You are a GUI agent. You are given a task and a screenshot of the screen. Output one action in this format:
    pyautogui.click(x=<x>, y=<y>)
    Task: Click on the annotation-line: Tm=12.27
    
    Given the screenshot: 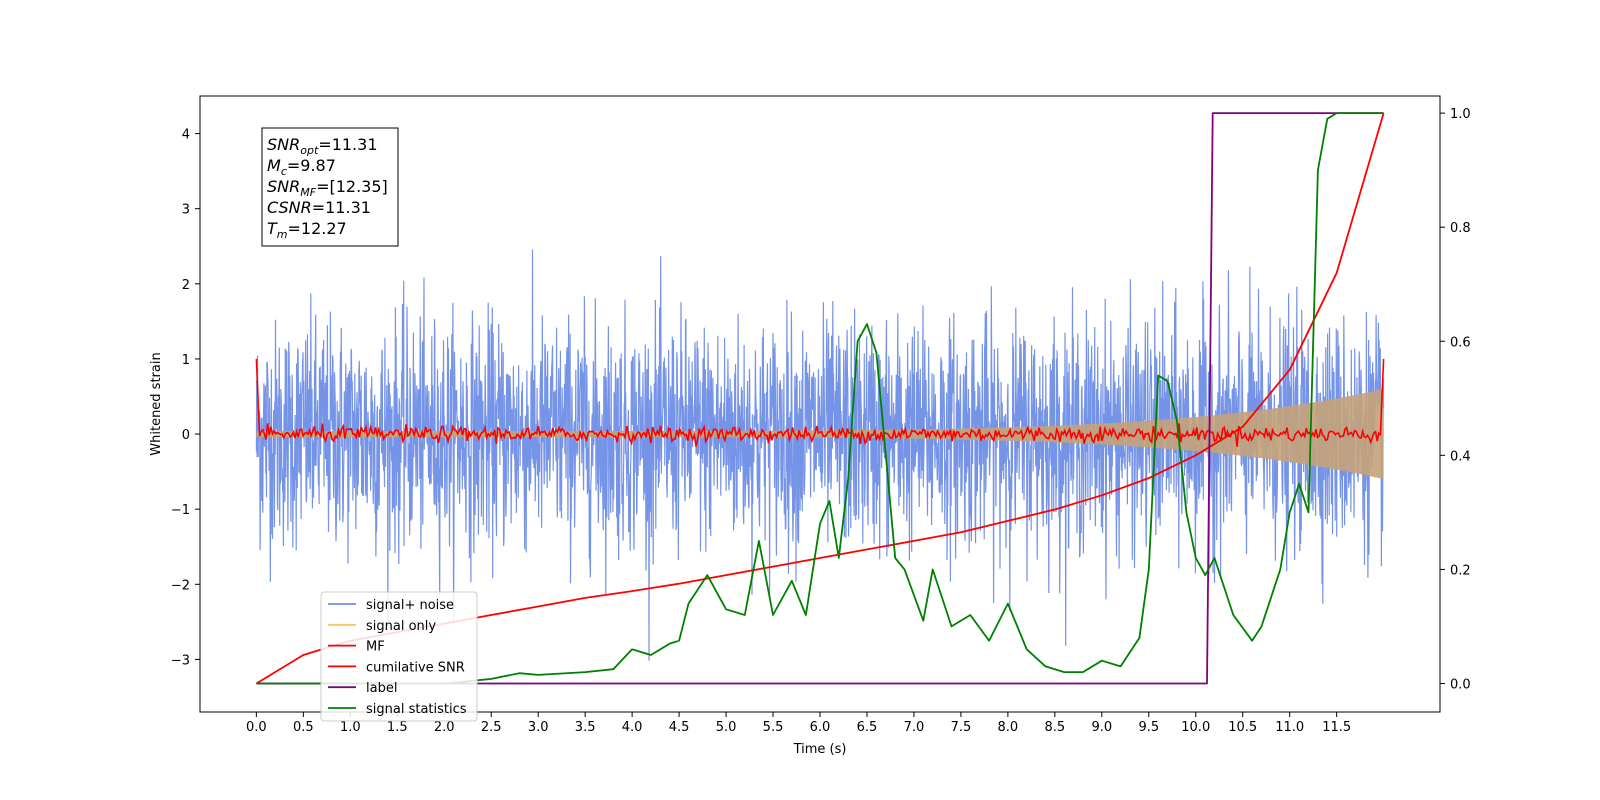 What is the action you would take?
    pyautogui.click(x=307, y=230)
    